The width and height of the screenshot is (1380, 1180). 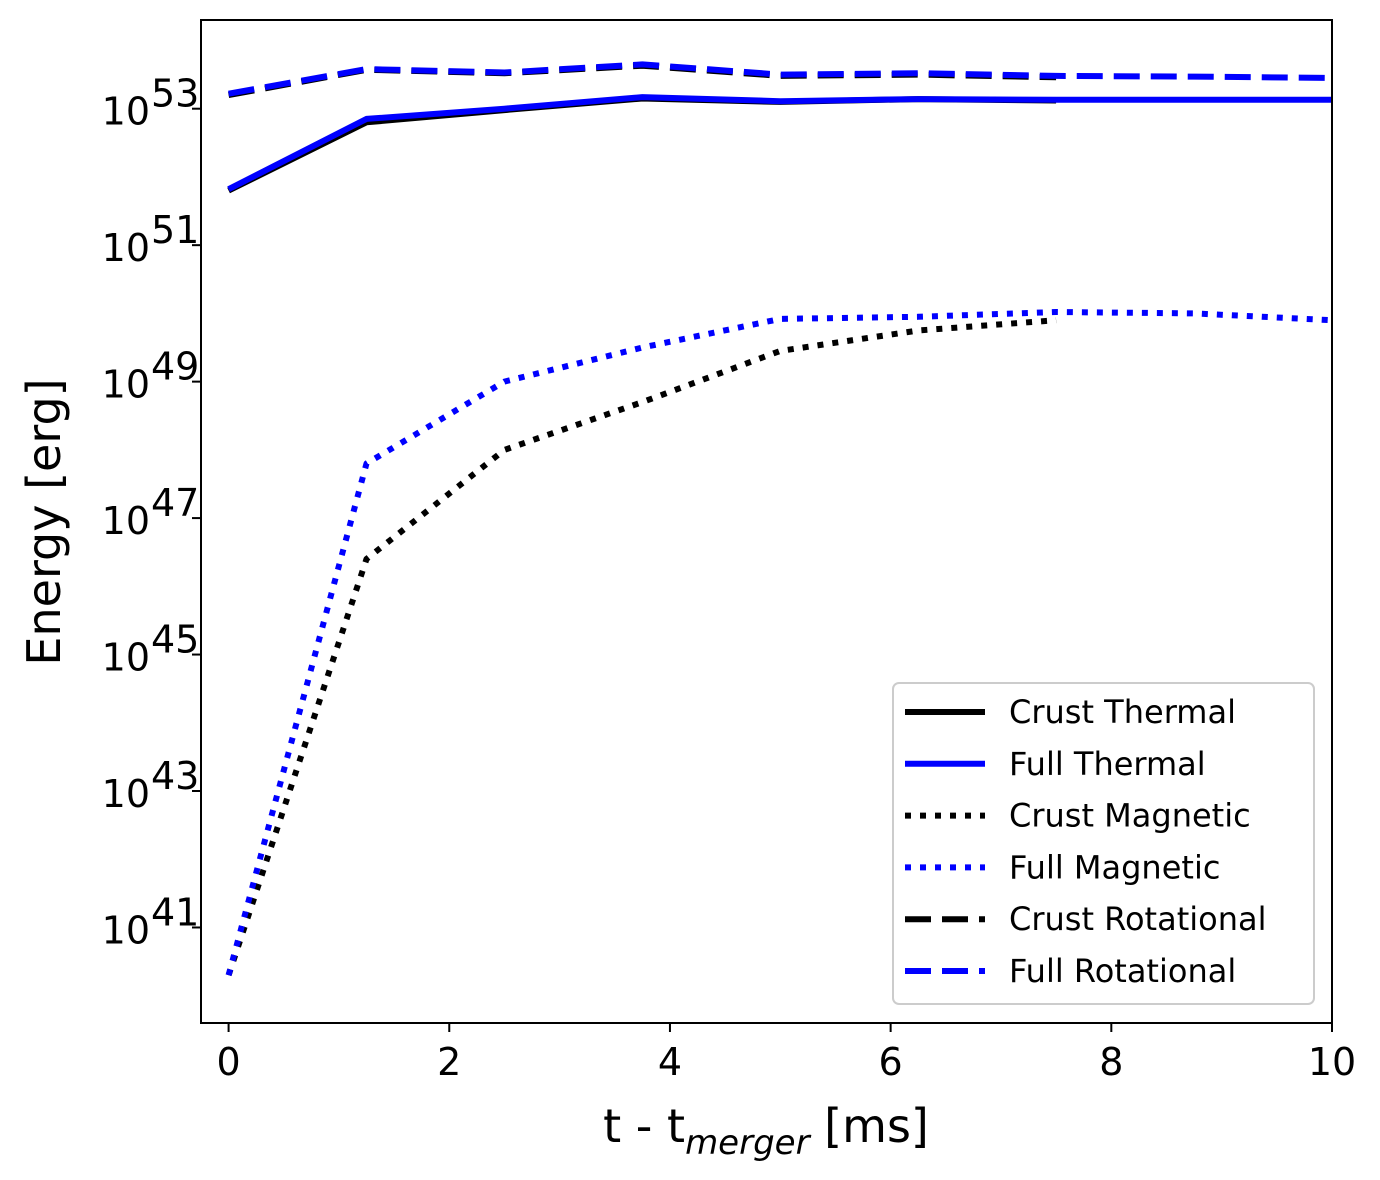 What do you see at coordinates (175, 912) in the screenshot?
I see `y-tick-exponent: 41` at bounding box center [175, 912].